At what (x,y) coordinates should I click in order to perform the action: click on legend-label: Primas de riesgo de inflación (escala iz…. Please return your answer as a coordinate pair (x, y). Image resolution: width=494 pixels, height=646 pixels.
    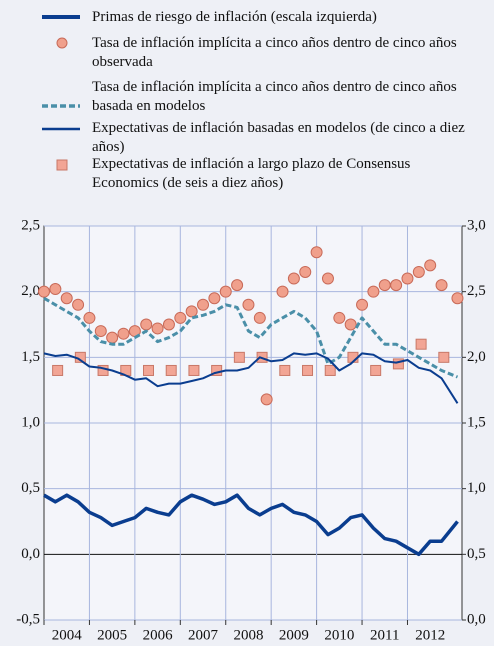
    Looking at the image, I should click on (234, 17).